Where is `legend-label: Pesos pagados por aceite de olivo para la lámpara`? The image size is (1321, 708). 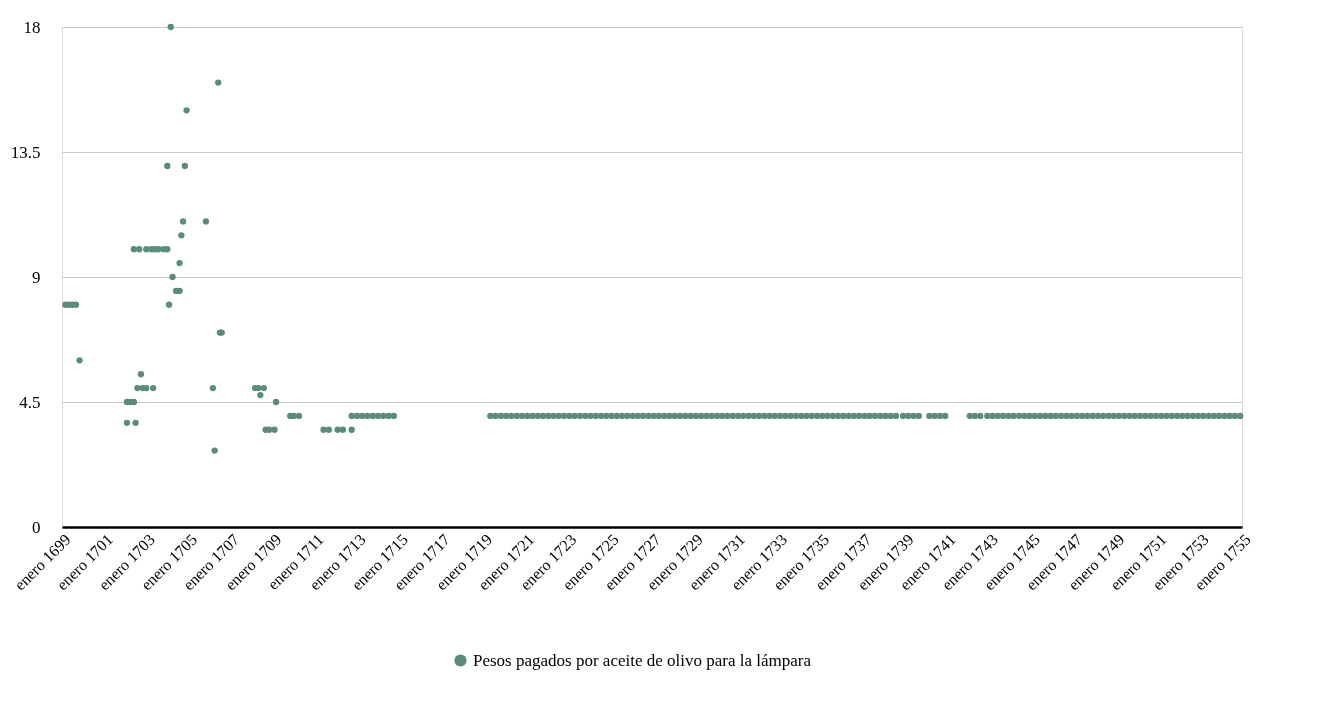
legend-label: Pesos pagados por aceite de olivo para la lámpara is located at coordinates (642, 660).